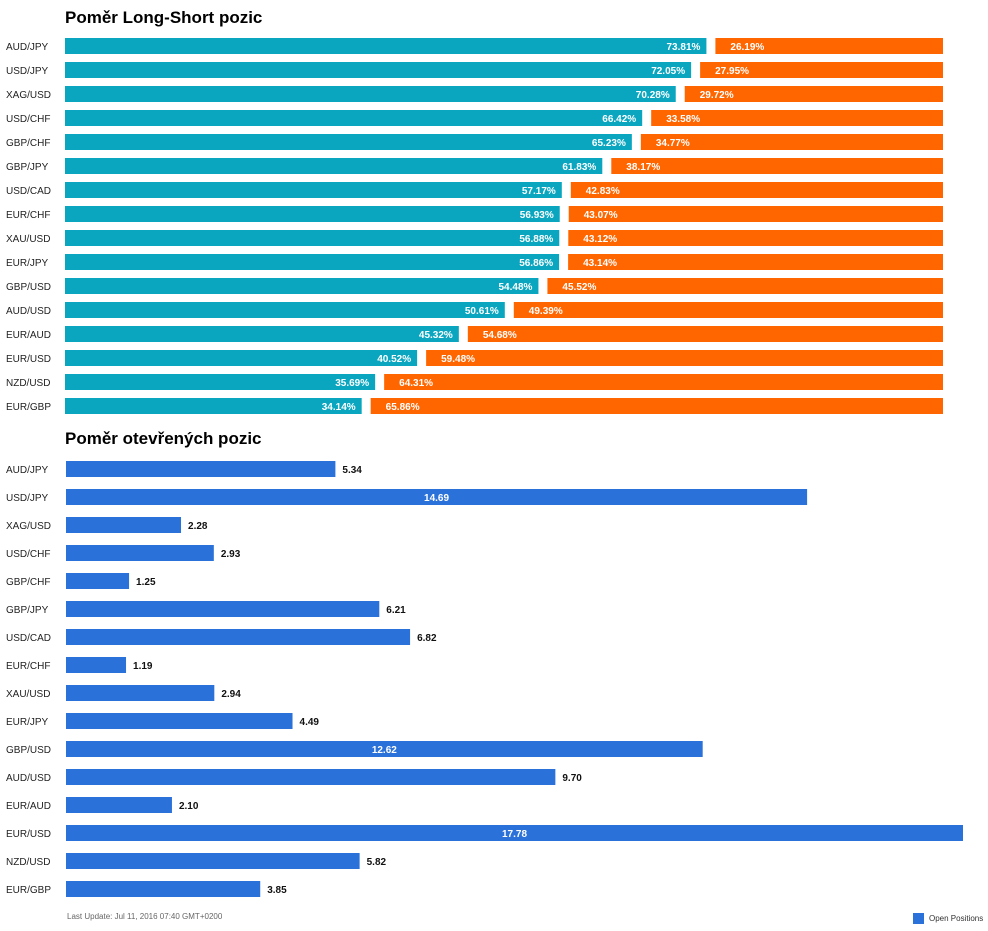 The width and height of the screenshot is (988, 931). What do you see at coordinates (189, 806) in the screenshot?
I see `value-label: 2.10` at bounding box center [189, 806].